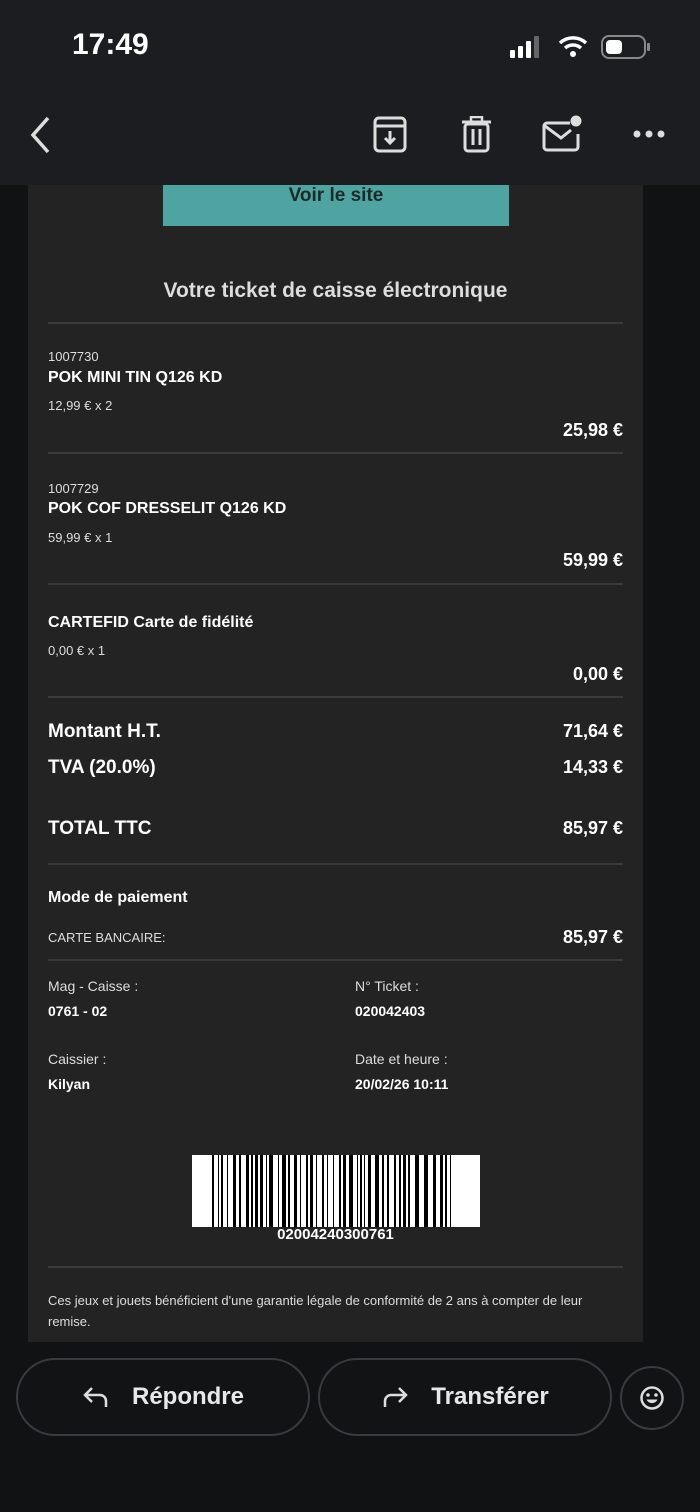 The height and width of the screenshot is (1512, 700). Describe the element at coordinates (95, 1397) in the screenshot. I see `reply-icon` at that location.